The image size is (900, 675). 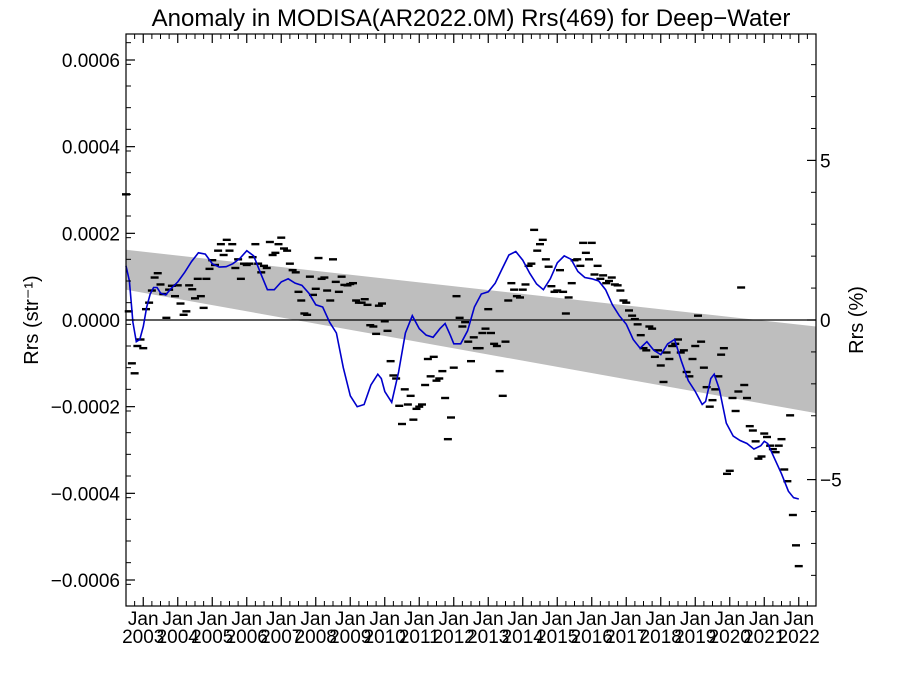 I want to click on y-tick-label: 0.0000, so click(x=91, y=321).